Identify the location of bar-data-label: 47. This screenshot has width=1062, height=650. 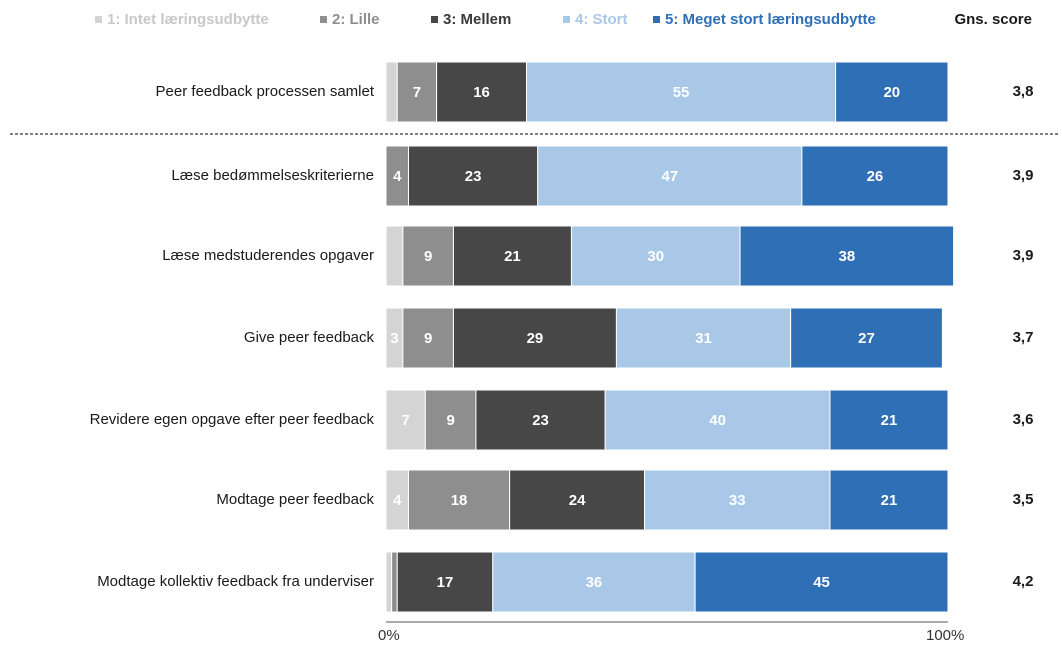
(669, 176).